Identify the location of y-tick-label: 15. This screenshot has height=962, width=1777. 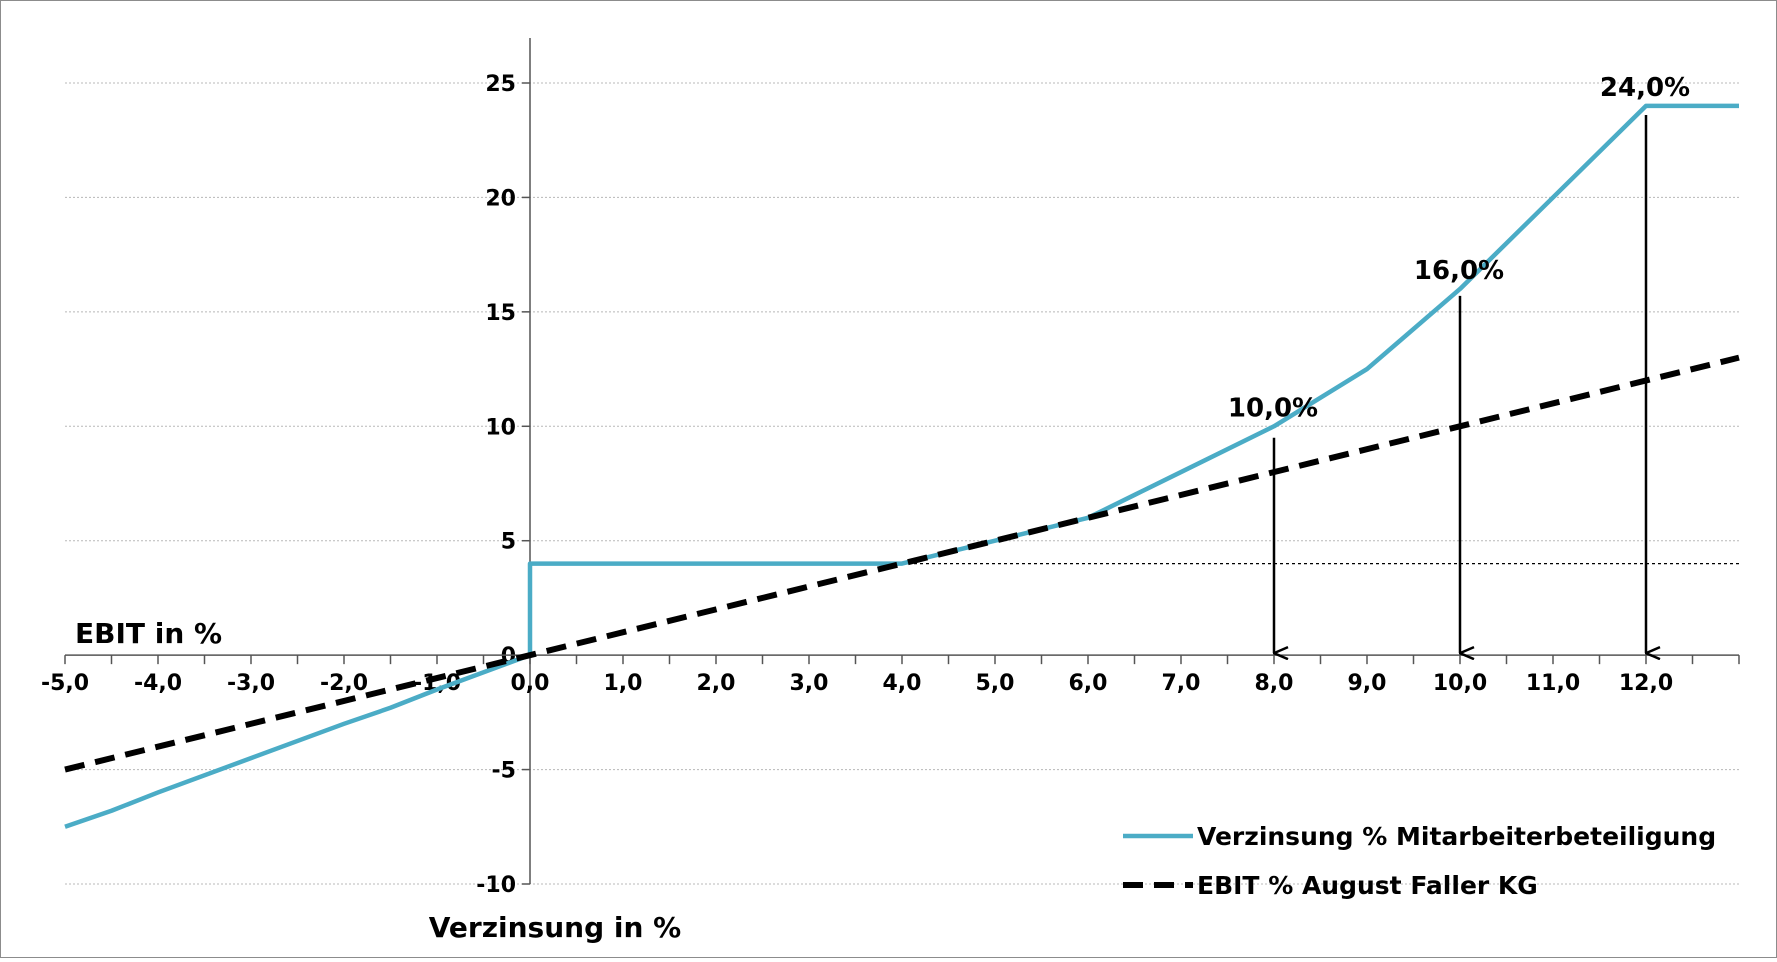
(500, 313).